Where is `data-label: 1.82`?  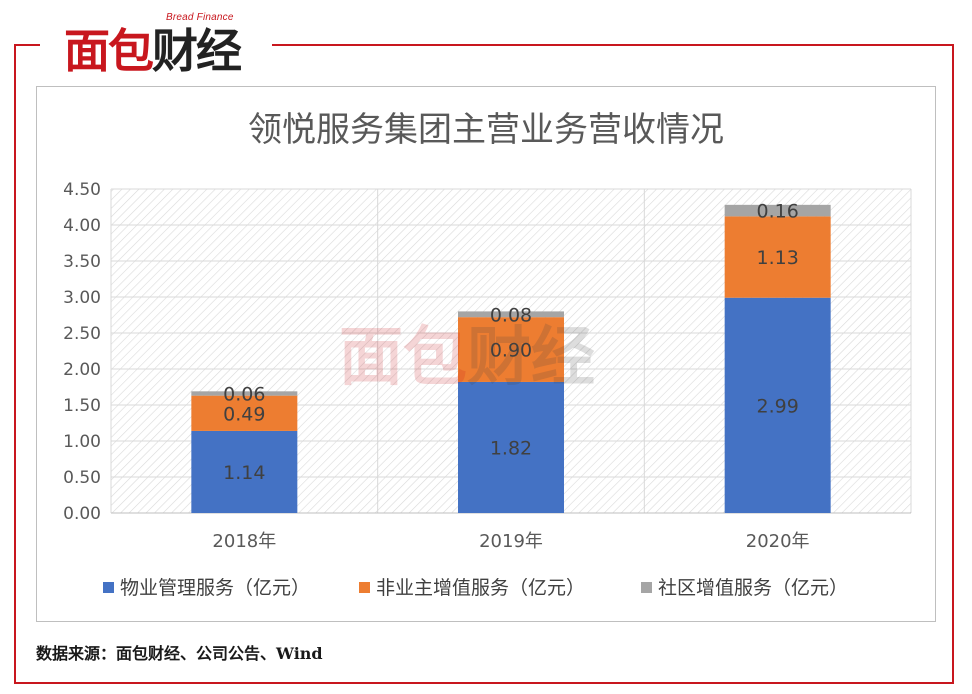
data-label: 1.82 is located at coordinates (511, 448).